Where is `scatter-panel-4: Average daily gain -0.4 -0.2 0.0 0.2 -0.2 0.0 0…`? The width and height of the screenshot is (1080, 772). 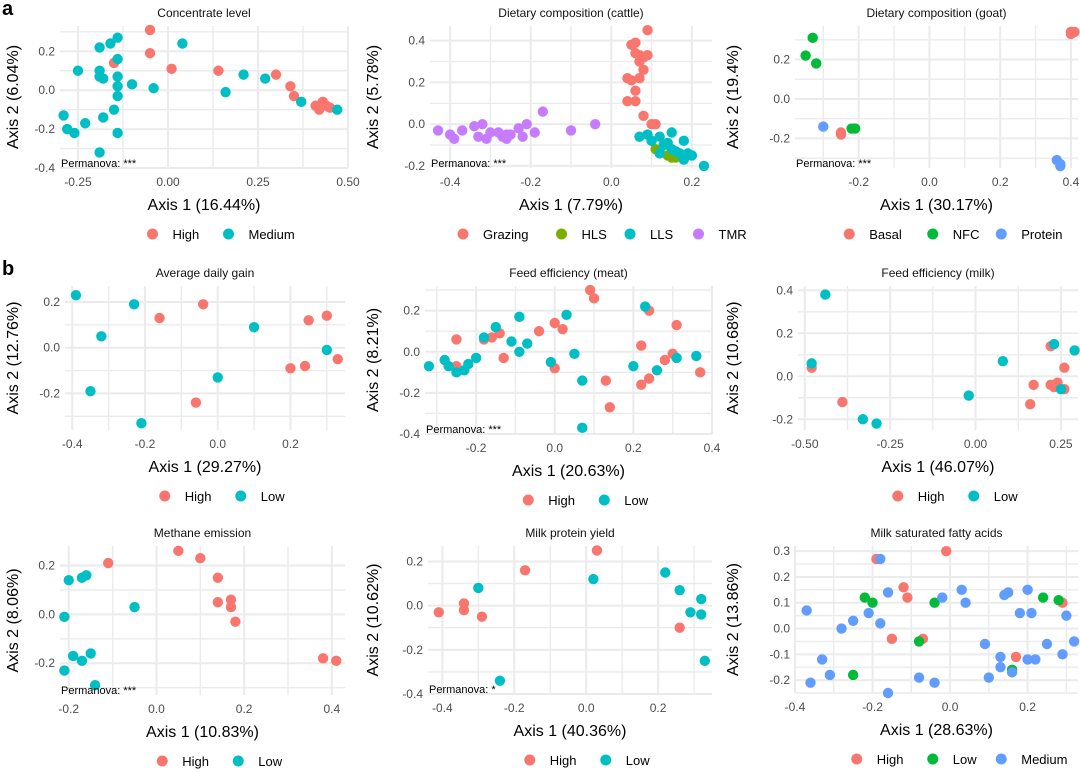 scatter-panel-4: Average daily gain -0.4 -0.2 0.0 0.2 -0.2 0.0 0… is located at coordinates (175, 385).